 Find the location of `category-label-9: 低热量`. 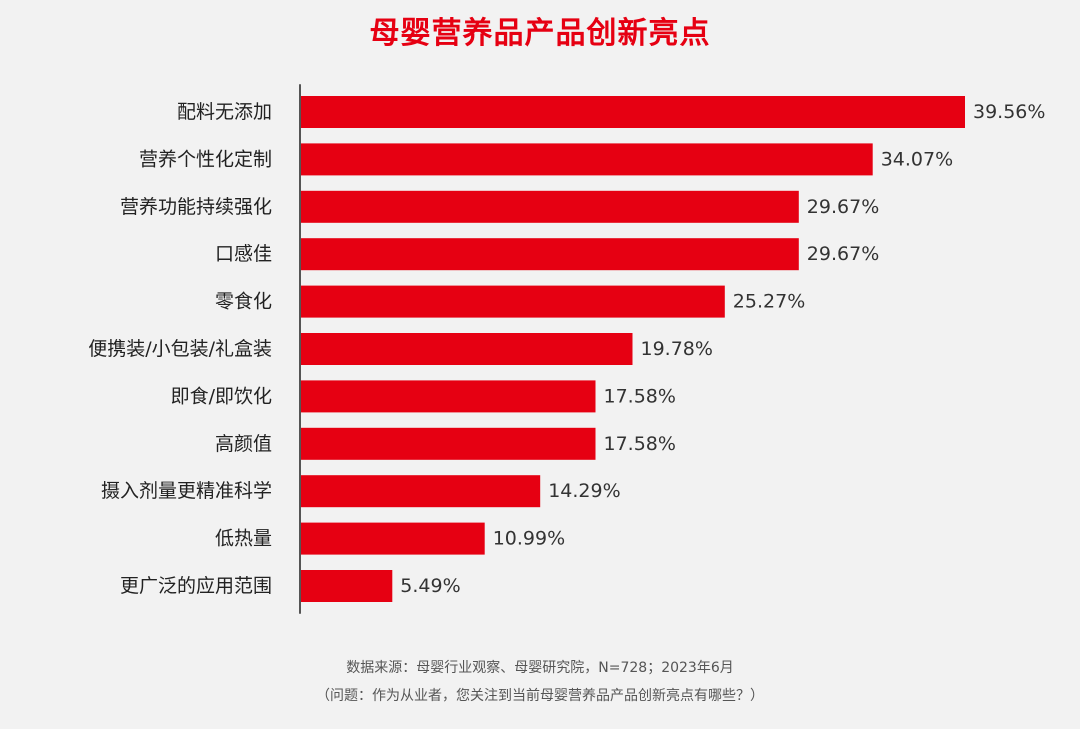

category-label-9: 低热量 is located at coordinates (243, 539).